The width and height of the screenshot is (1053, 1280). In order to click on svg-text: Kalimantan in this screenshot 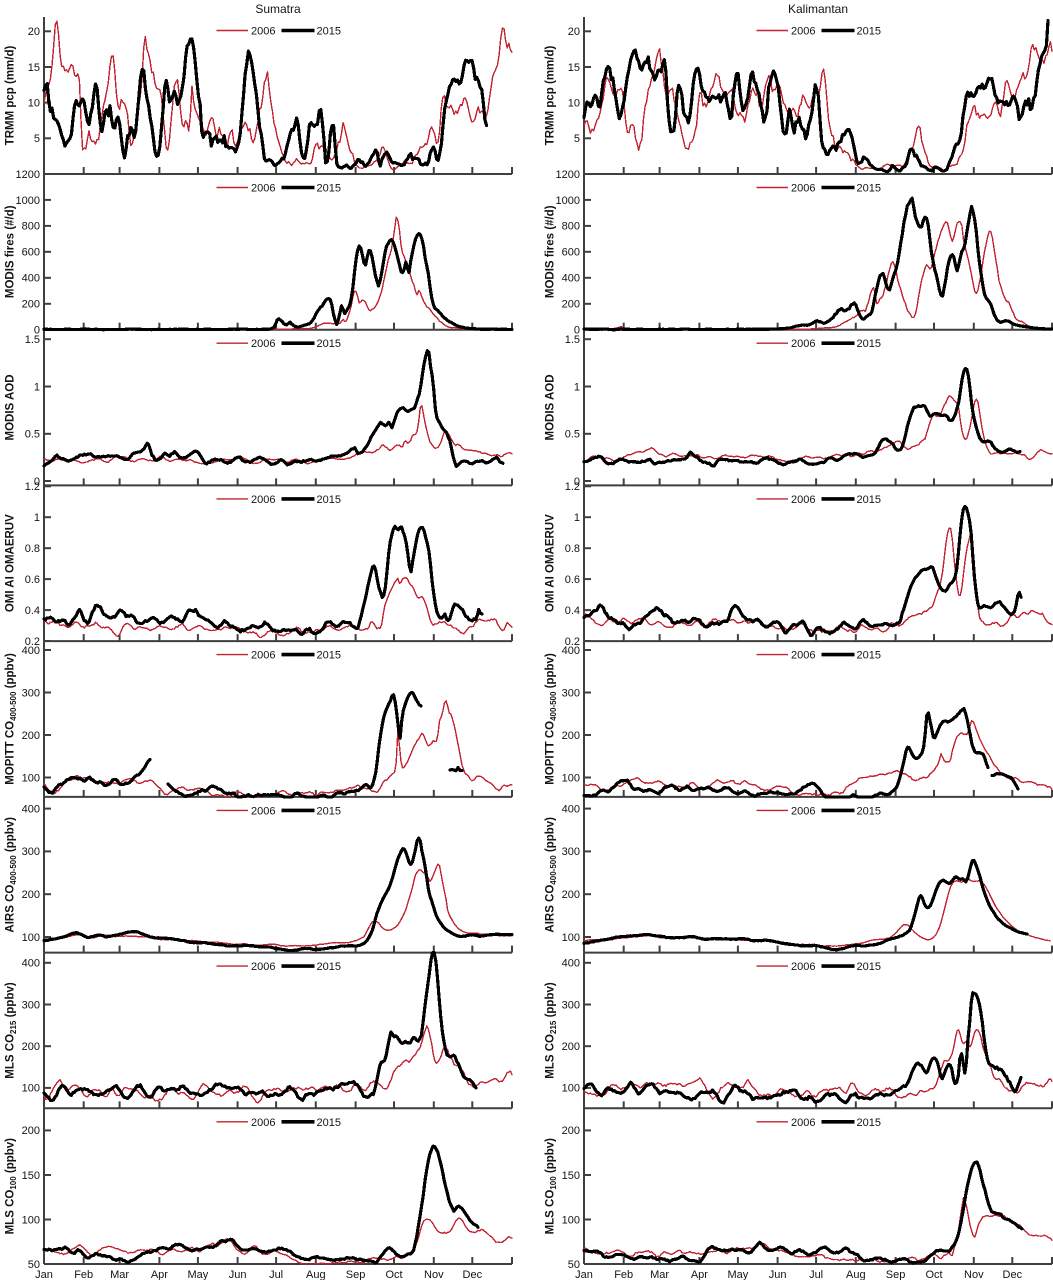, I will do `click(818, 9)`.